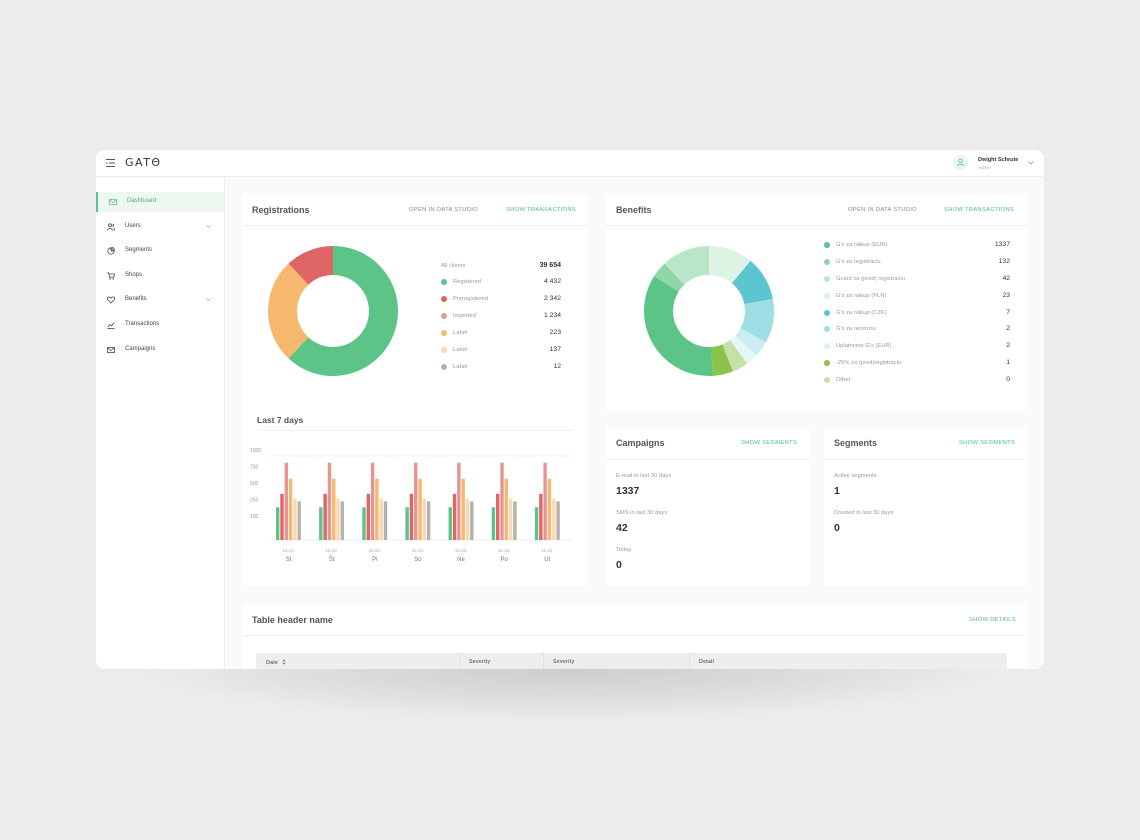  Describe the element at coordinates (501, 316) in the screenshot. I see `legend-item: Imported 1 234` at that location.